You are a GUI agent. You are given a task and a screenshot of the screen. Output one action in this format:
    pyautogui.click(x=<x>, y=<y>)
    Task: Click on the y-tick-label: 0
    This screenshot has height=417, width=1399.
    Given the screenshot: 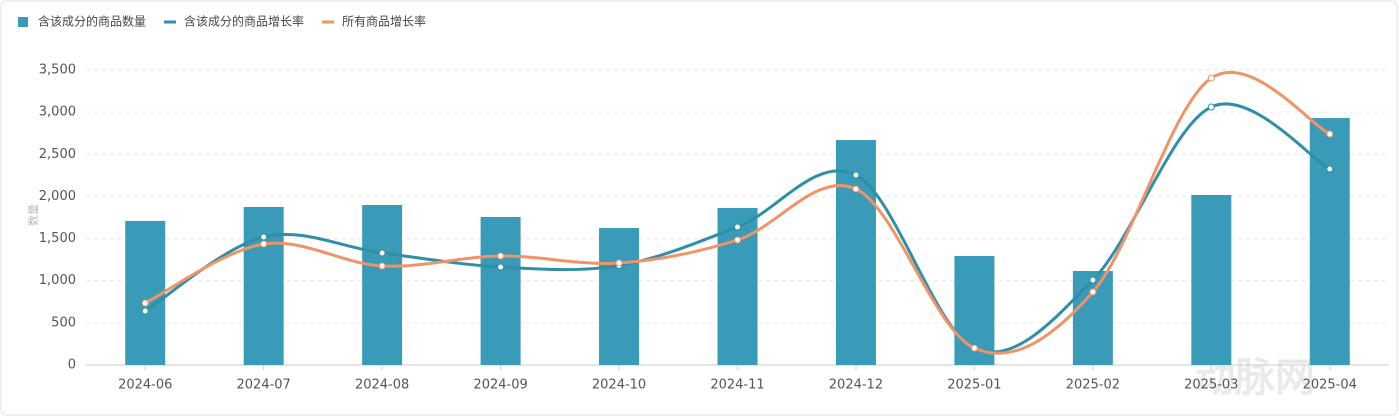 What is the action you would take?
    pyautogui.click(x=72, y=365)
    